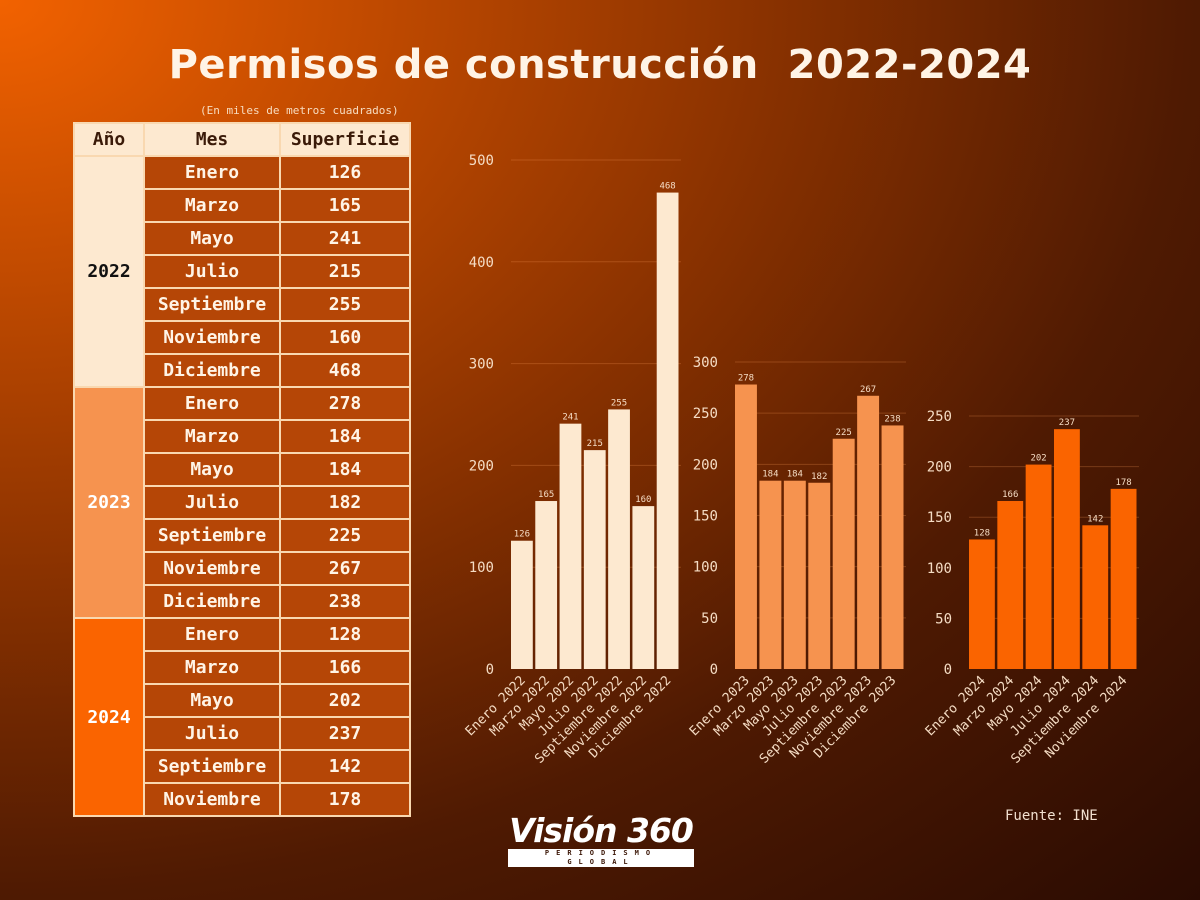 The height and width of the screenshot is (900, 1200). Describe the element at coordinates (345, 799) in the screenshot. I see `area-cell: 178` at that location.